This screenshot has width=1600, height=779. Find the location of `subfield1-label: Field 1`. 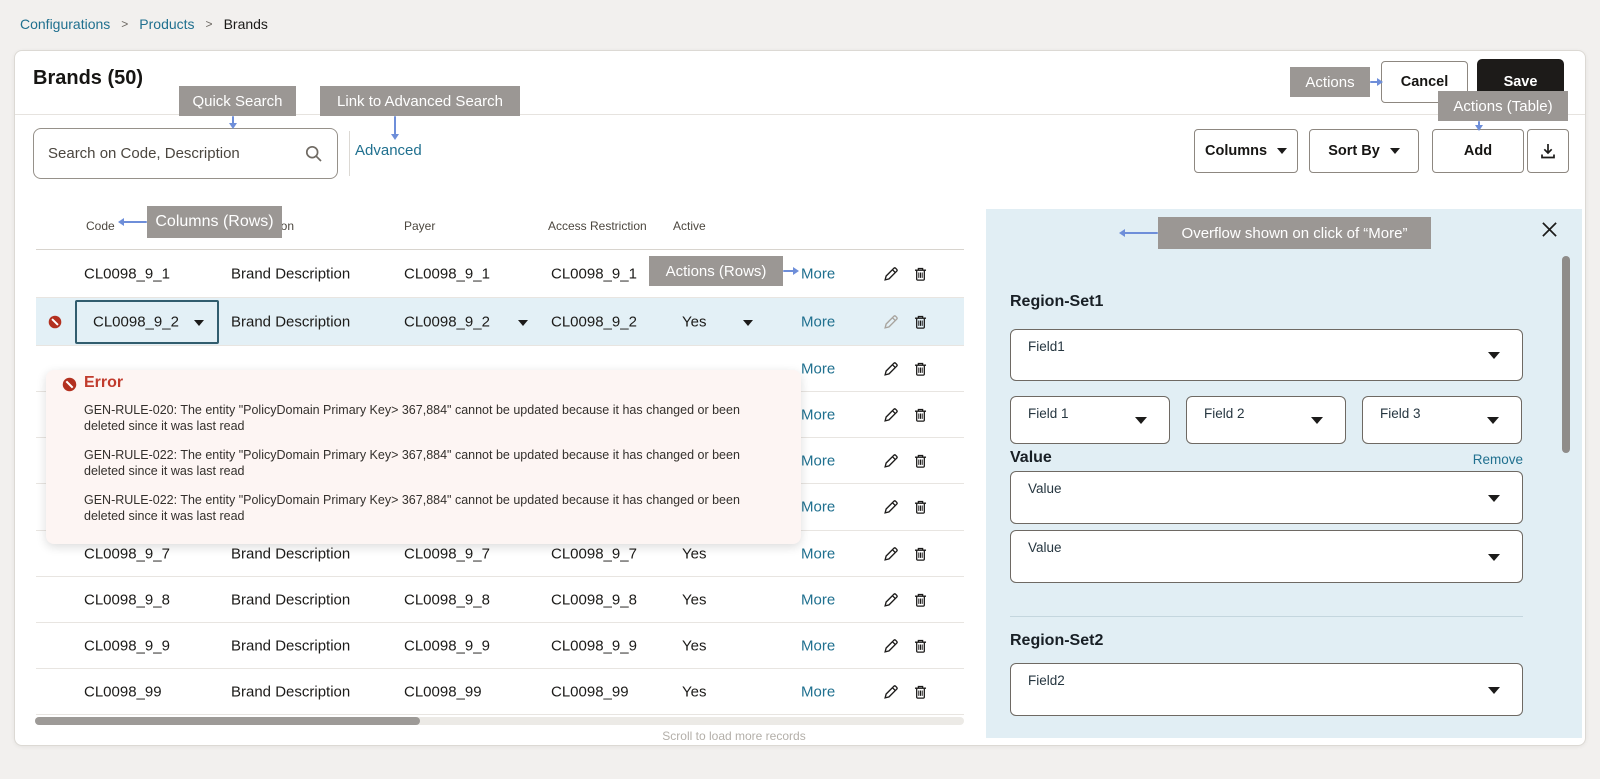

subfield1-label: Field 1 is located at coordinates (1048, 413).